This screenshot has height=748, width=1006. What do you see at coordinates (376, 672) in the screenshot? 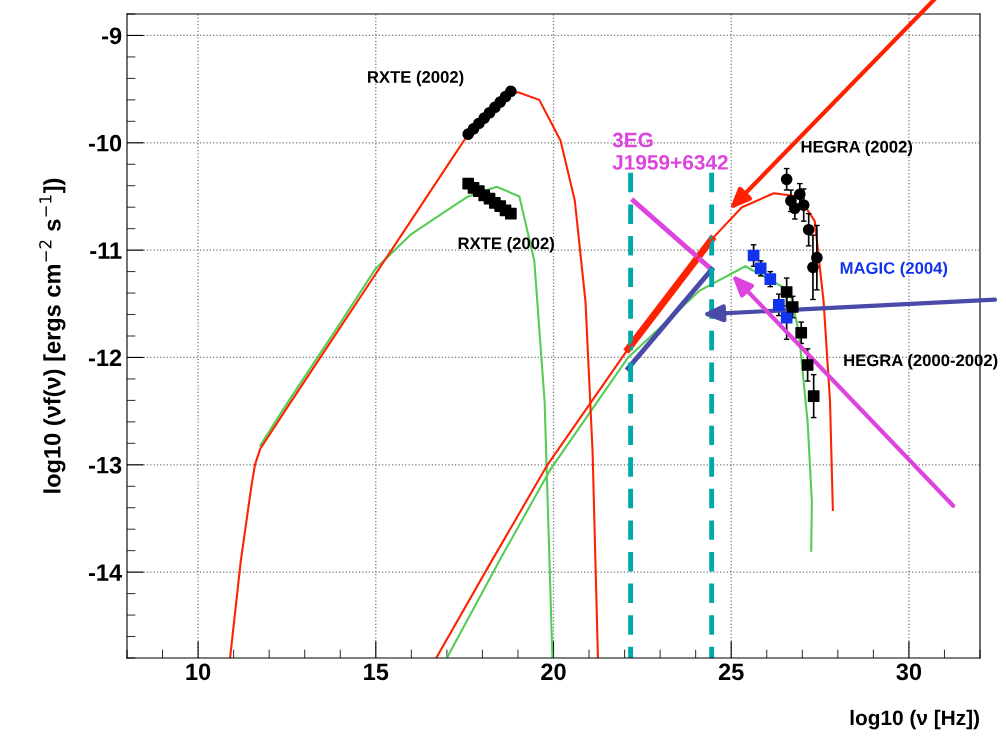
I see `x-tick-label: 15` at bounding box center [376, 672].